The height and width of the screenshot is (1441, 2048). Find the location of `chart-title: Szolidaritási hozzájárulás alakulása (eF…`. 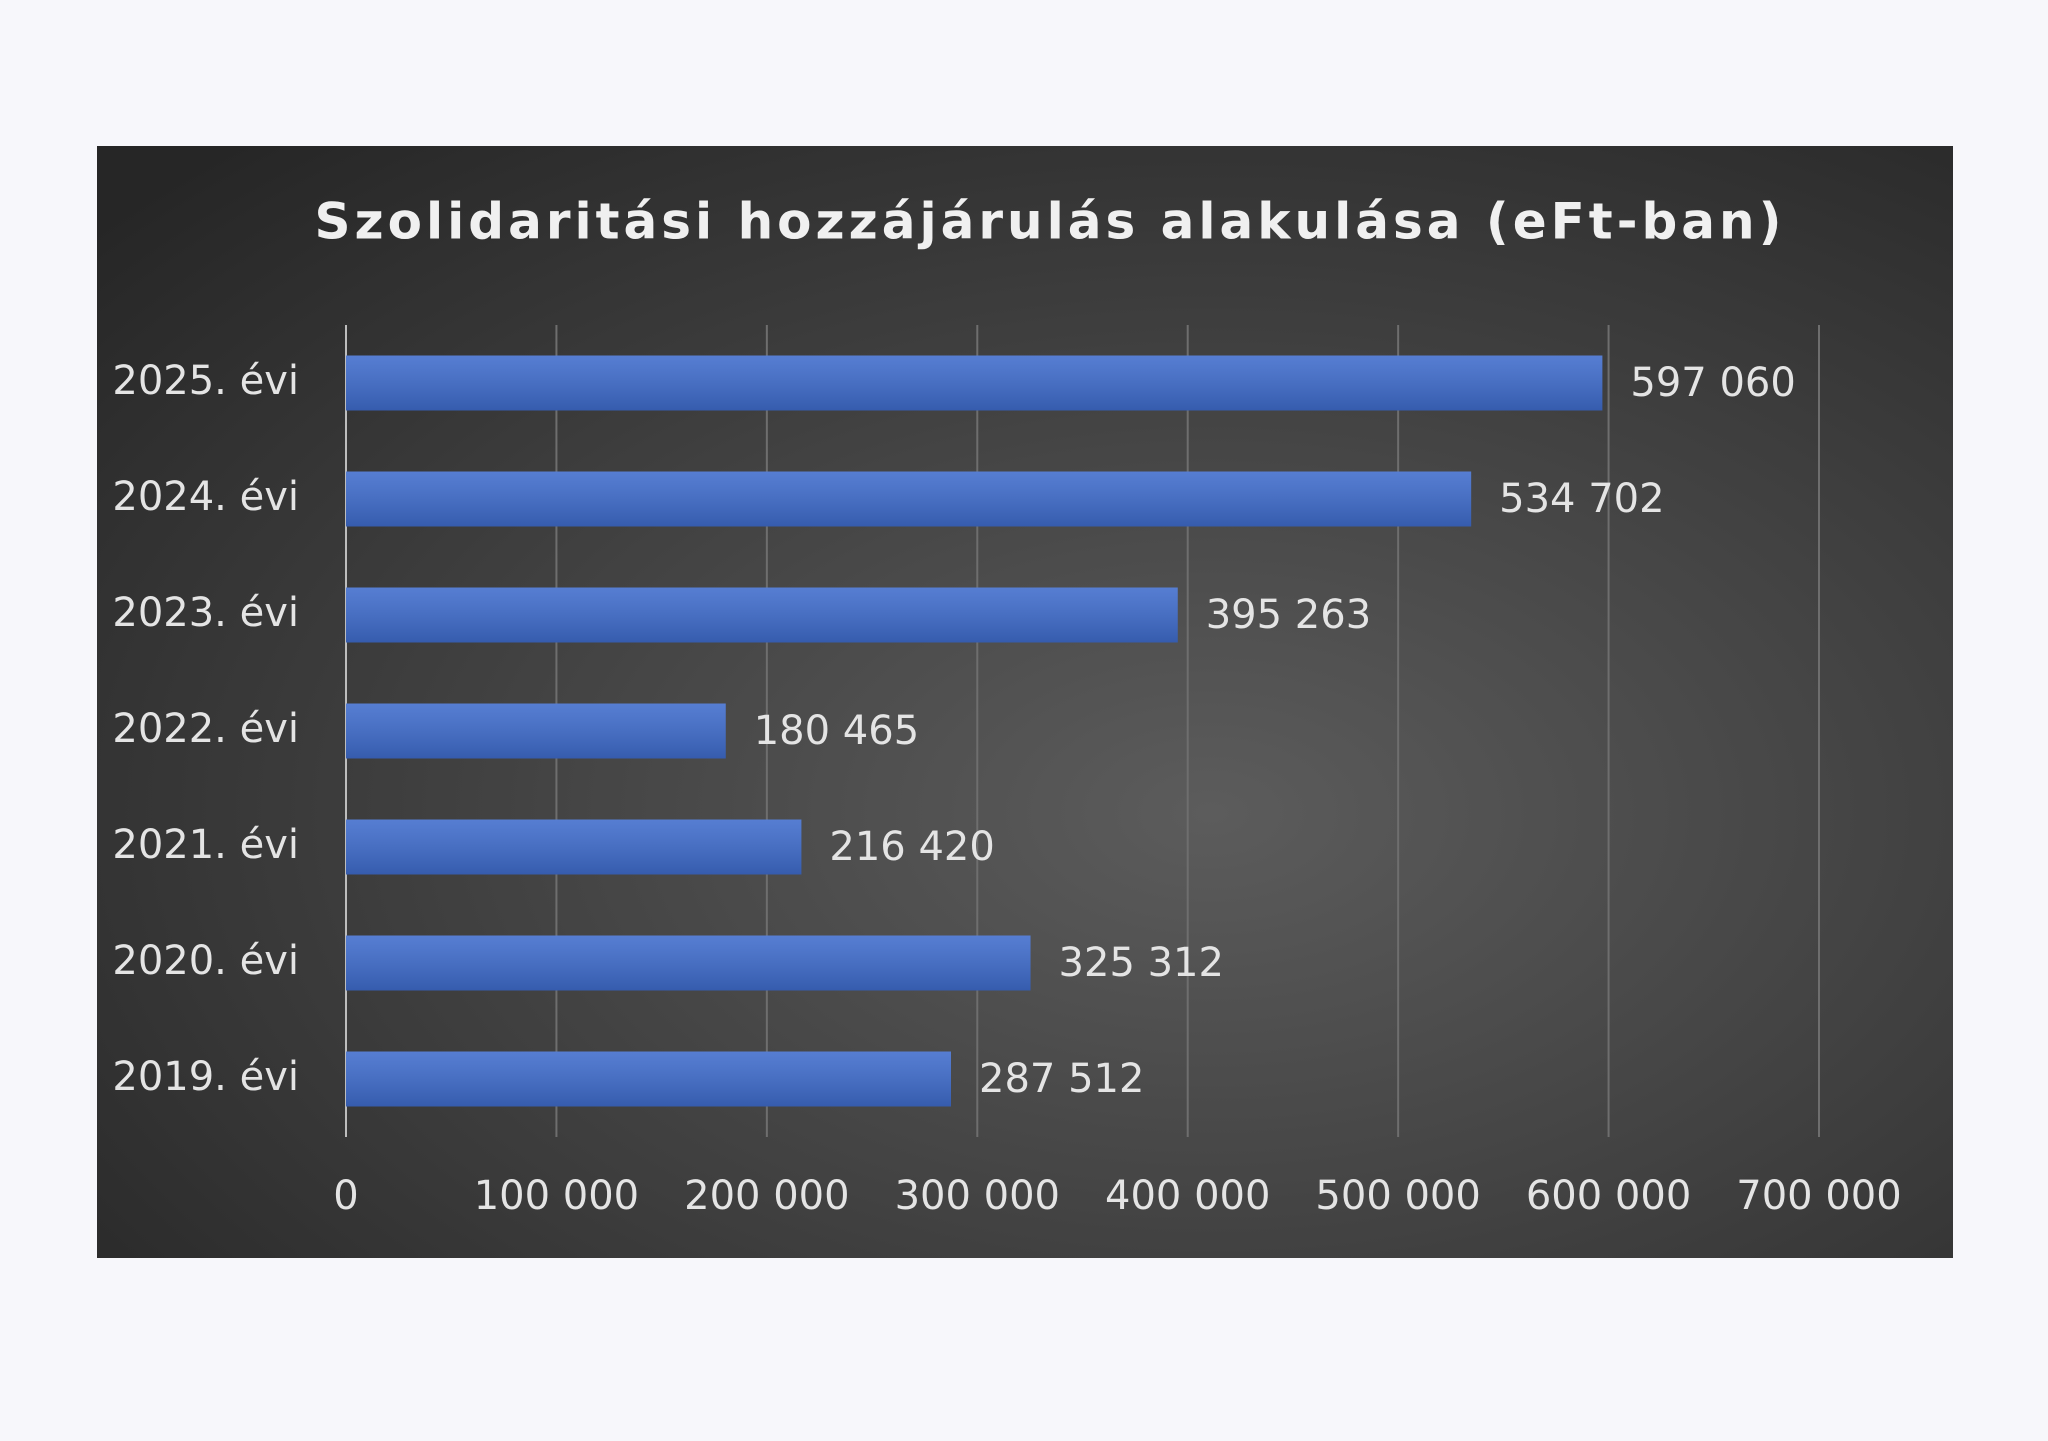

chart-title: Szolidaritási hozzájárulás alakulása (eF… is located at coordinates (1050, 222).